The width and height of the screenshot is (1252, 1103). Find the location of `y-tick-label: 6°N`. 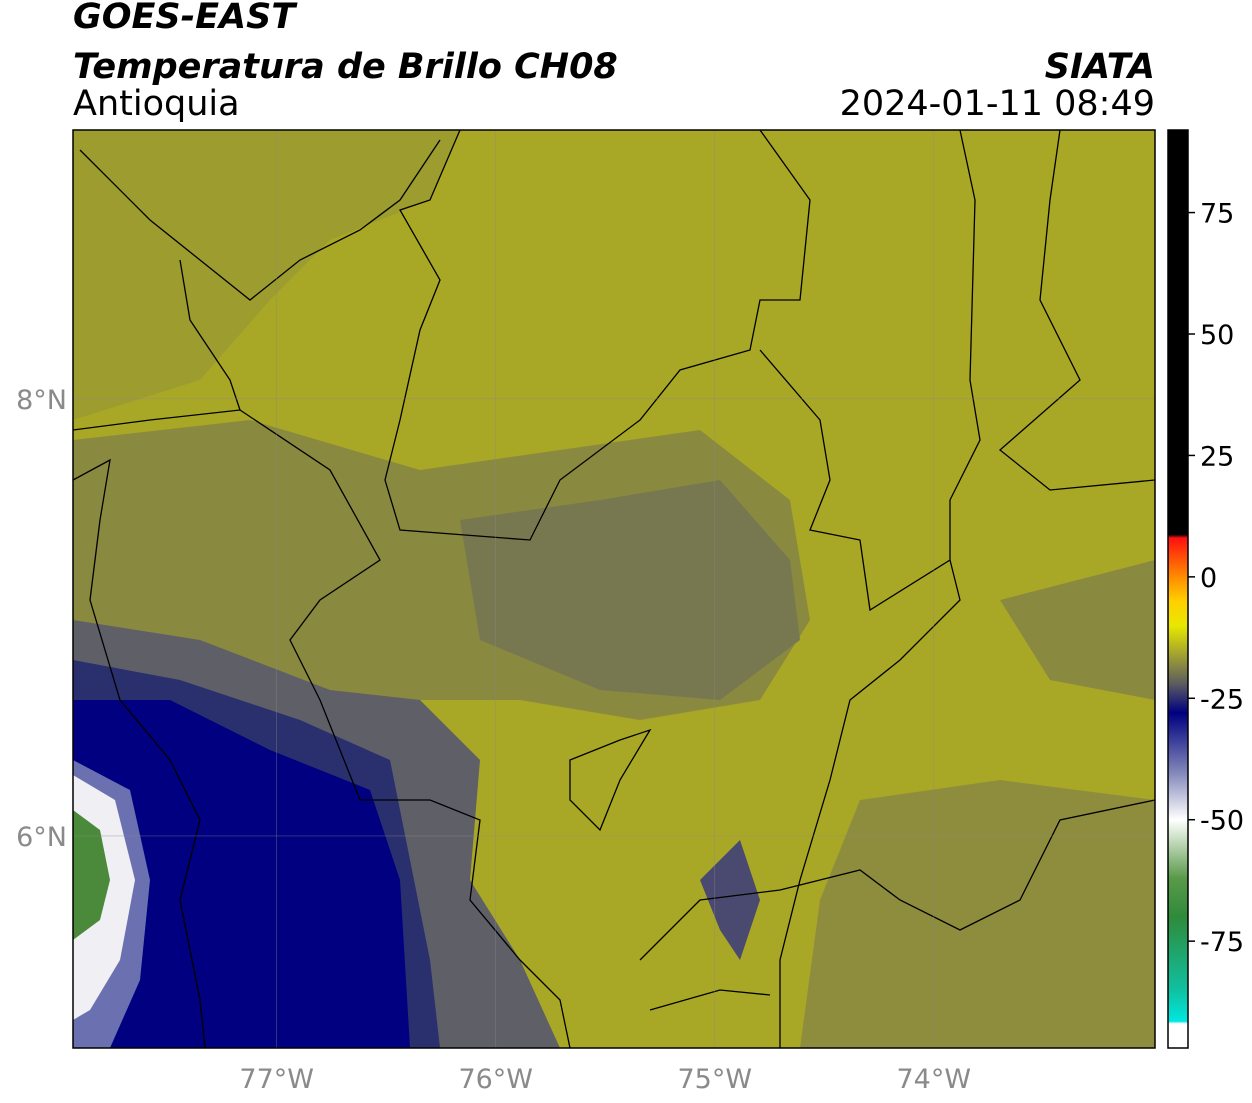

y-tick-label: 6°N is located at coordinates (41, 837).